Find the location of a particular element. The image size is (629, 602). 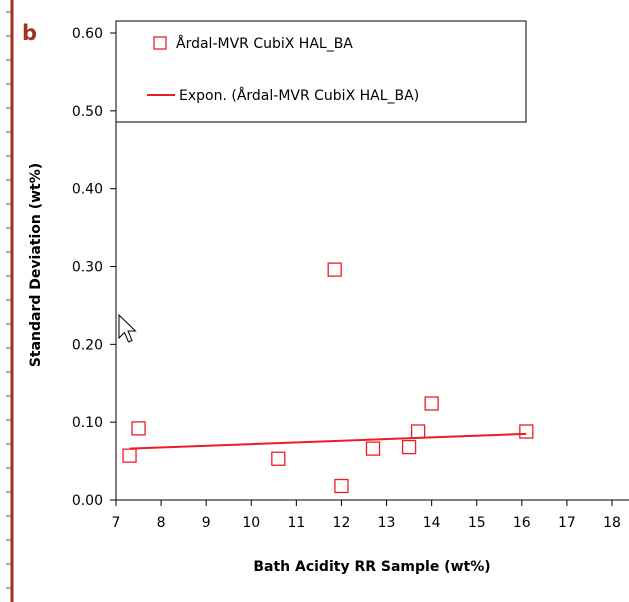

legend-label-series: Årdal-MVR CubiX HAL_BA is located at coordinates (264, 43).